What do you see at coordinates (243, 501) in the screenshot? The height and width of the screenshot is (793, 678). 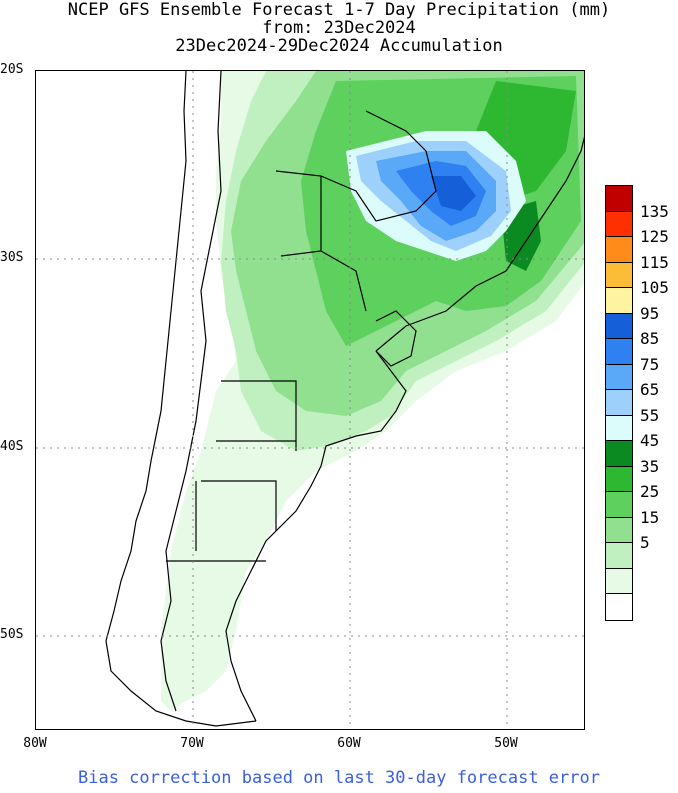 I see `precip-sw-area` at bounding box center [243, 501].